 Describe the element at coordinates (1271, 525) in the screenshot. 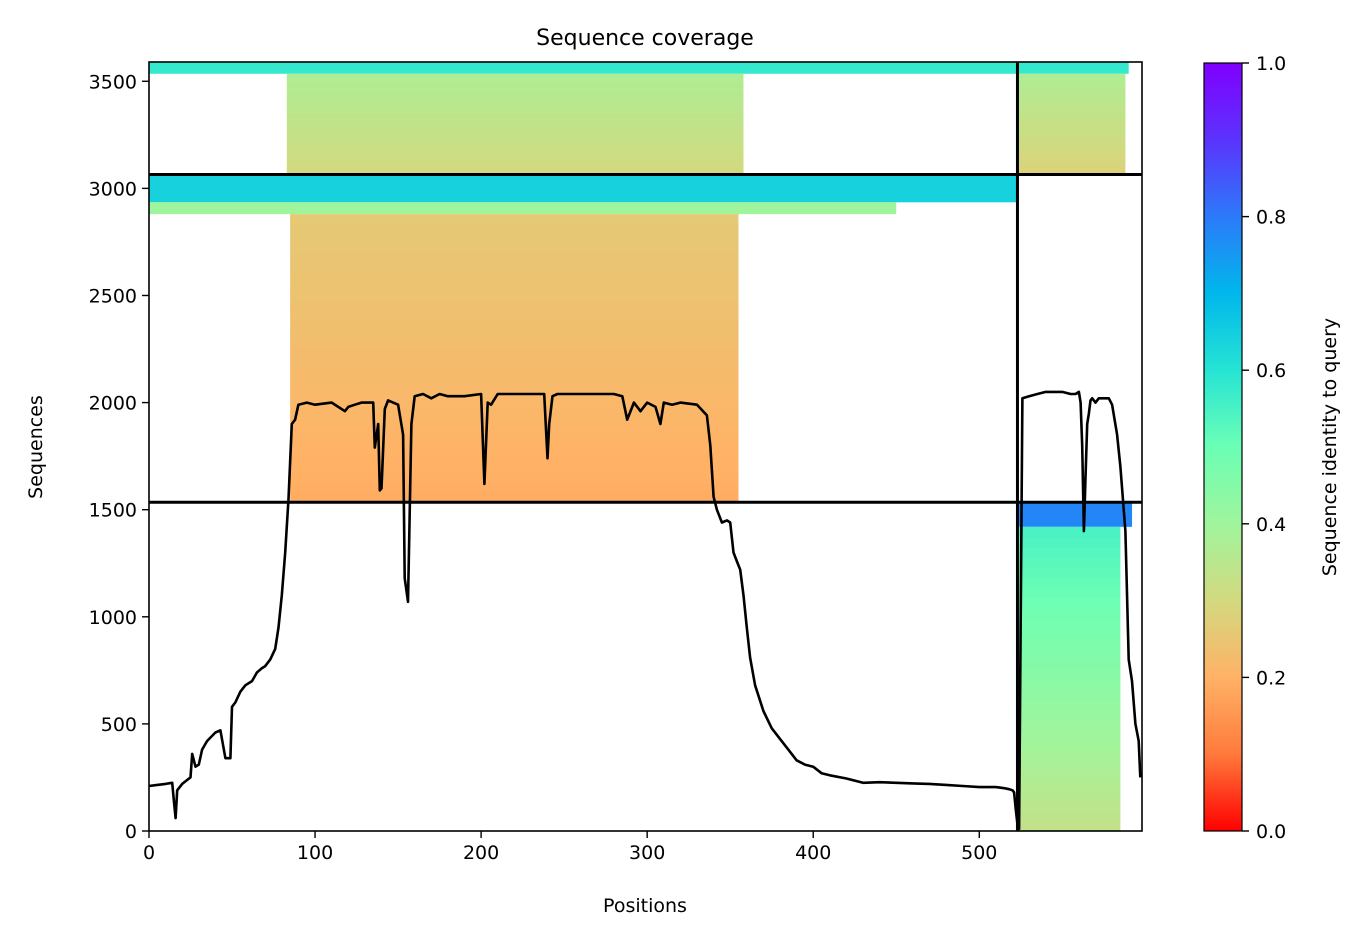

I see `colorbar-tick-label: 0.4` at that location.